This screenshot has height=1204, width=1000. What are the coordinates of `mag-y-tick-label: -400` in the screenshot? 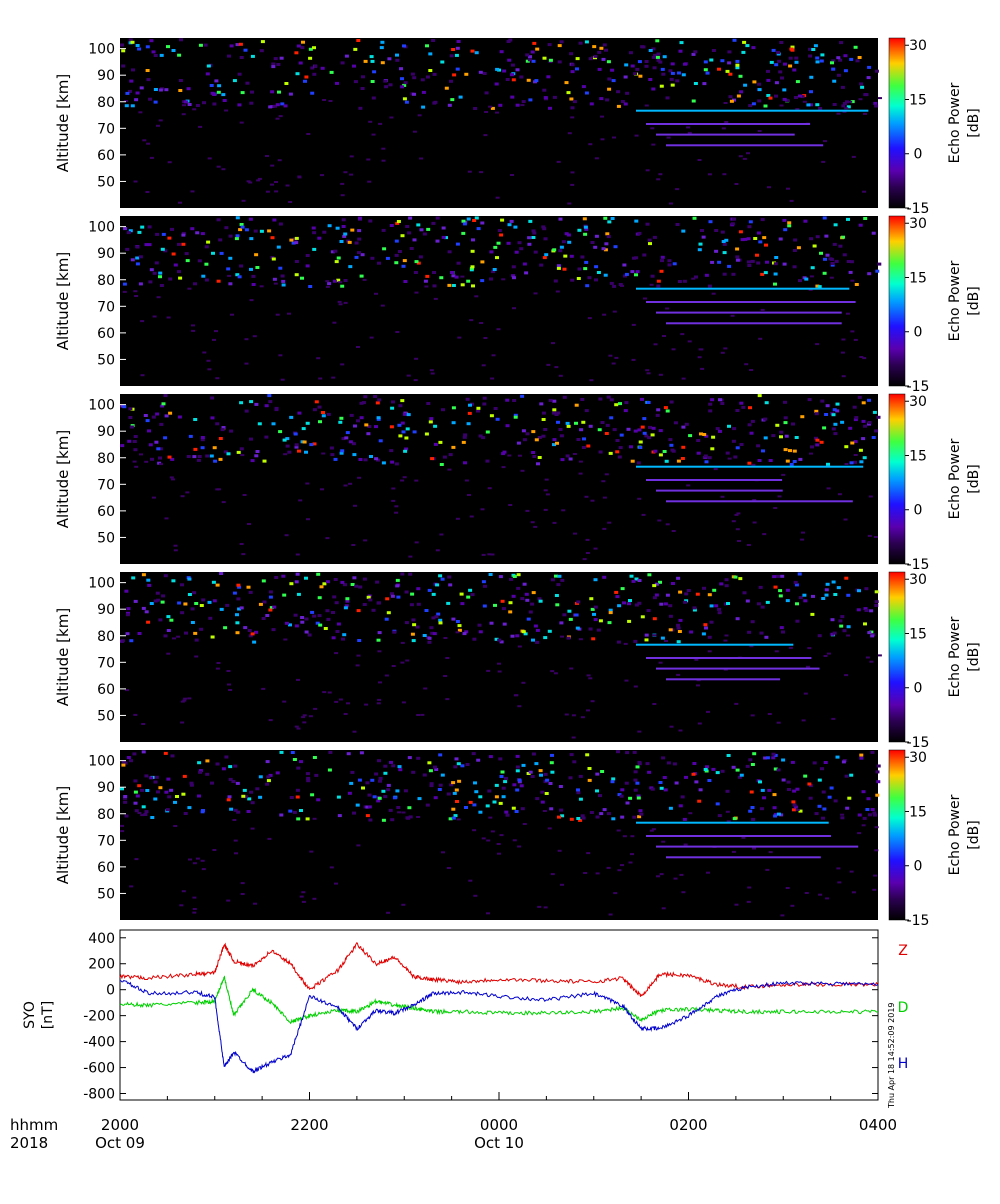 It's located at (99, 1043).